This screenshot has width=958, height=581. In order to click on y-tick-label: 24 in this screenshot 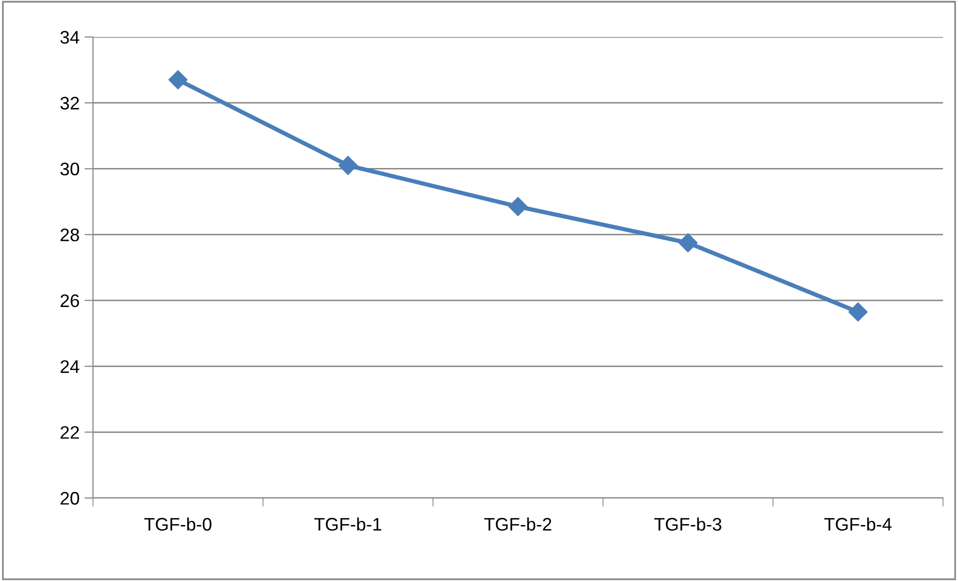, I will do `click(70, 366)`.